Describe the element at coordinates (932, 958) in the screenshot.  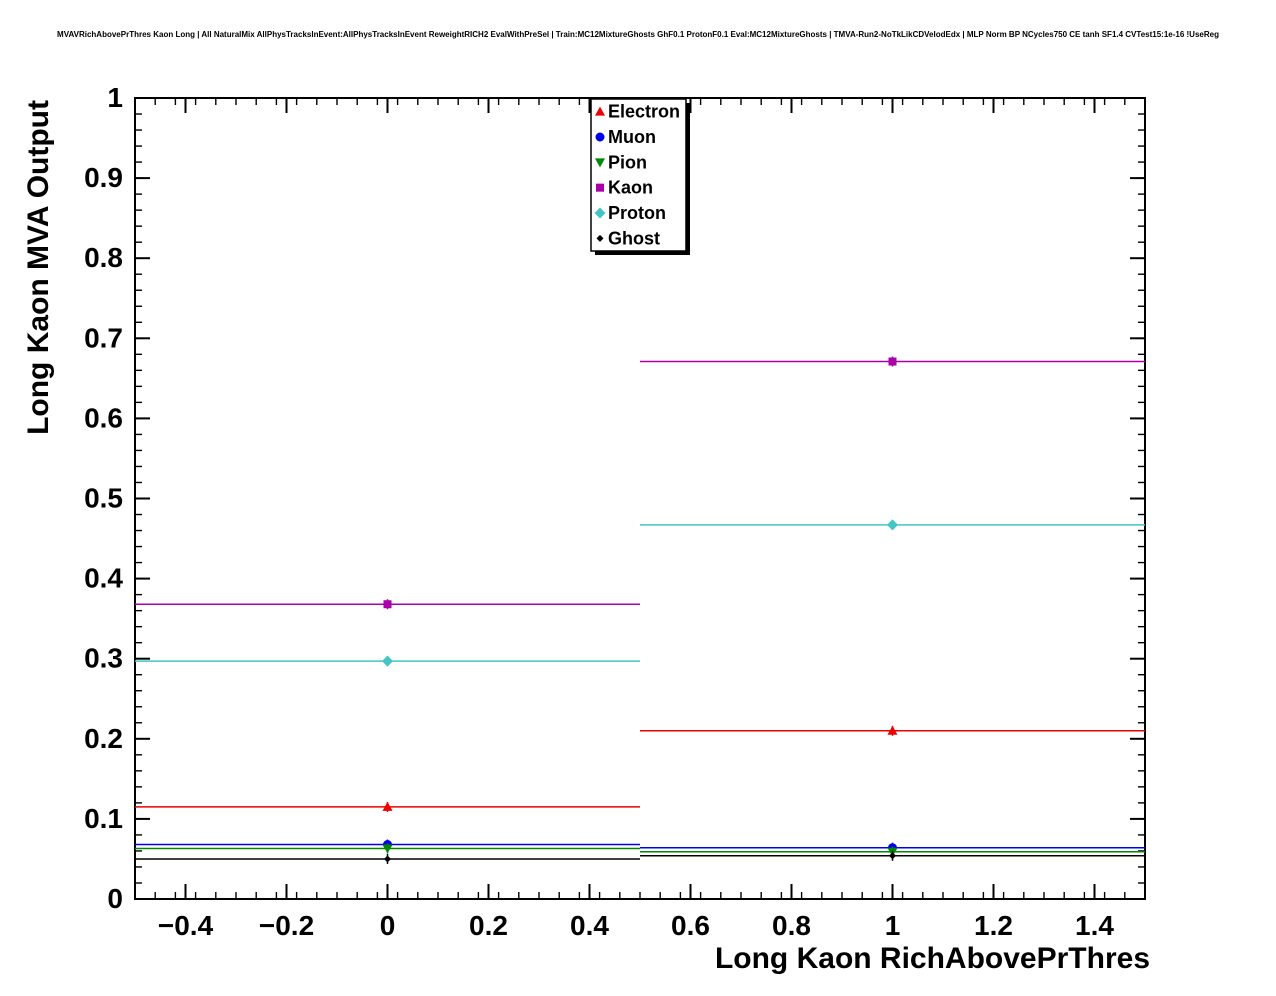
I see `x-axis-title: Long Kaon RichAbovePrThres` at that location.